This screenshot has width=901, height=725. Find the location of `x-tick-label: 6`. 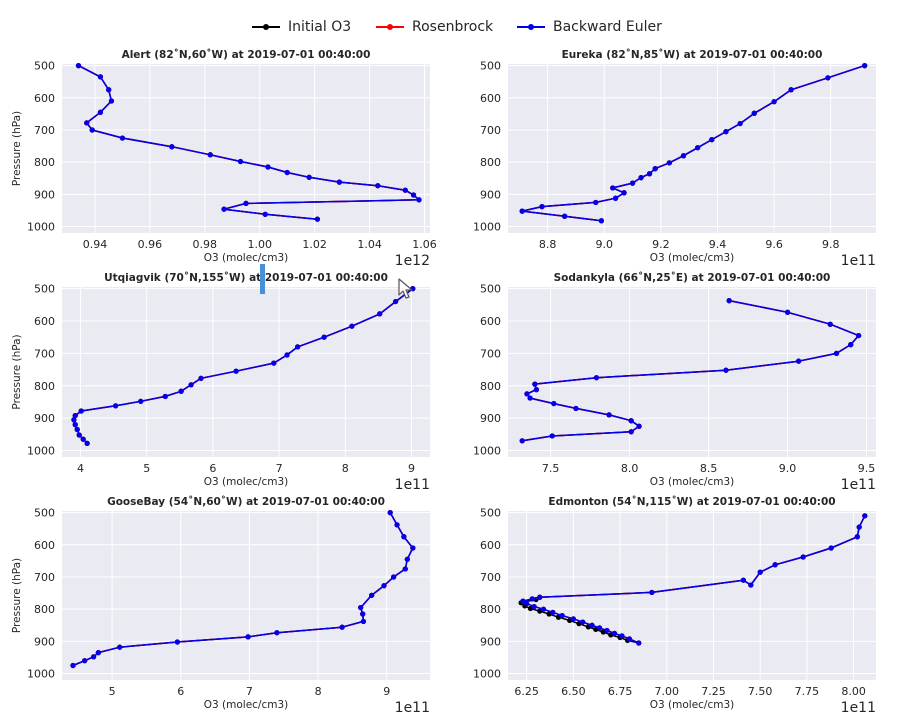

x-tick-label: 6 is located at coordinates (212, 468).